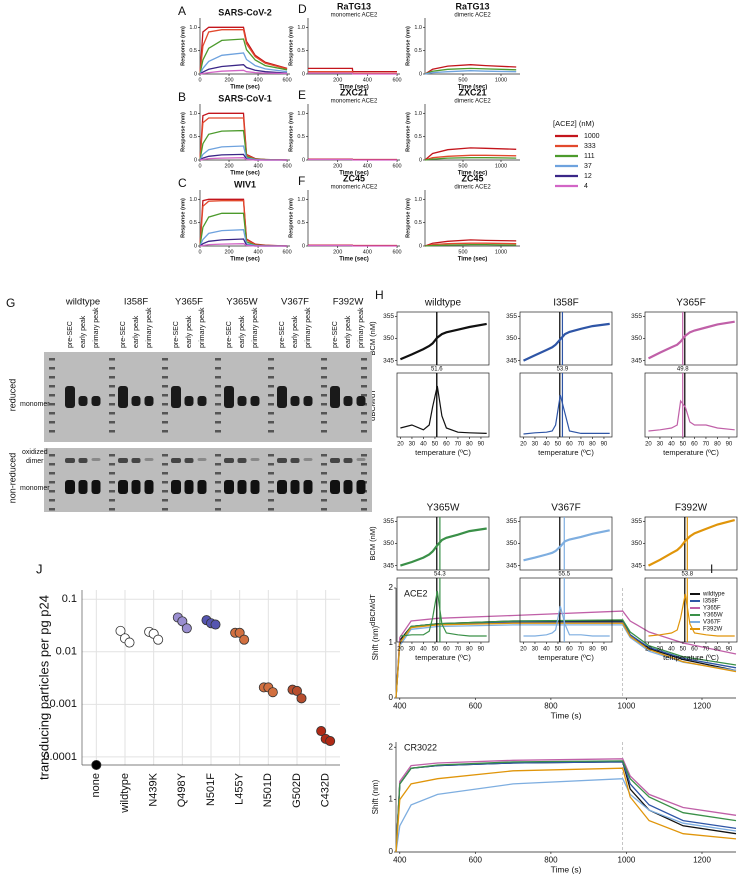 This screenshot has width=740, height=879. Describe the element at coordinates (702, 705) in the screenshot. I see `x-tick-label: 1200` at that location.